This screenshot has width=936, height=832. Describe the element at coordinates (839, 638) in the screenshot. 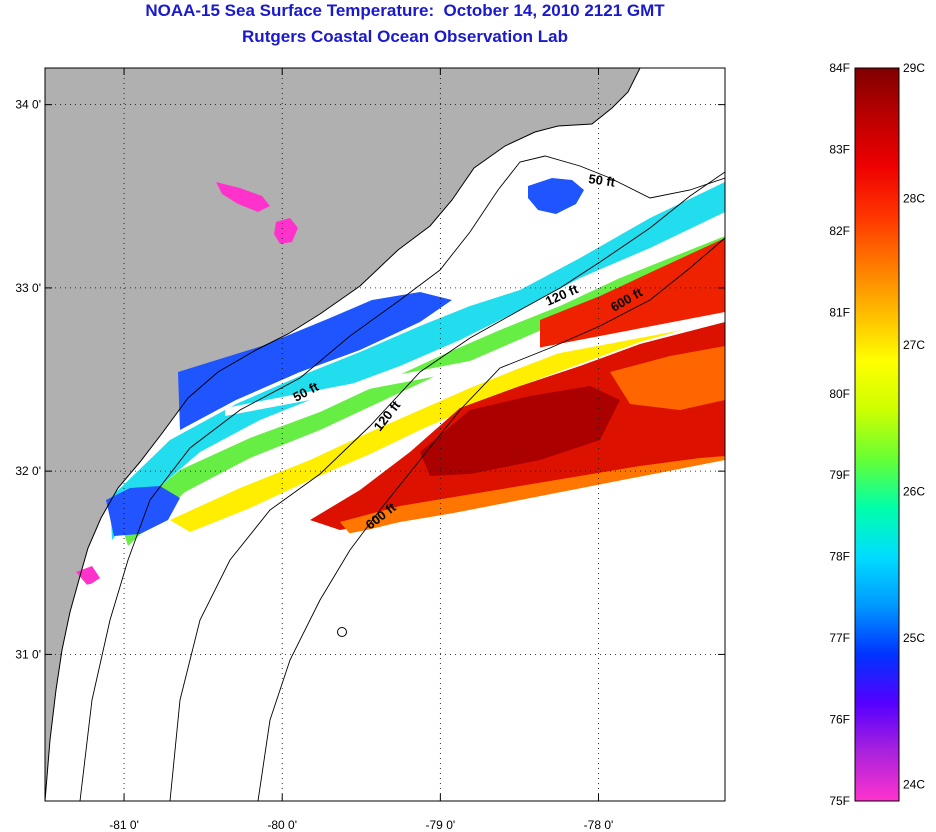

I see `colorbar-label-f-7: 77F` at that location.